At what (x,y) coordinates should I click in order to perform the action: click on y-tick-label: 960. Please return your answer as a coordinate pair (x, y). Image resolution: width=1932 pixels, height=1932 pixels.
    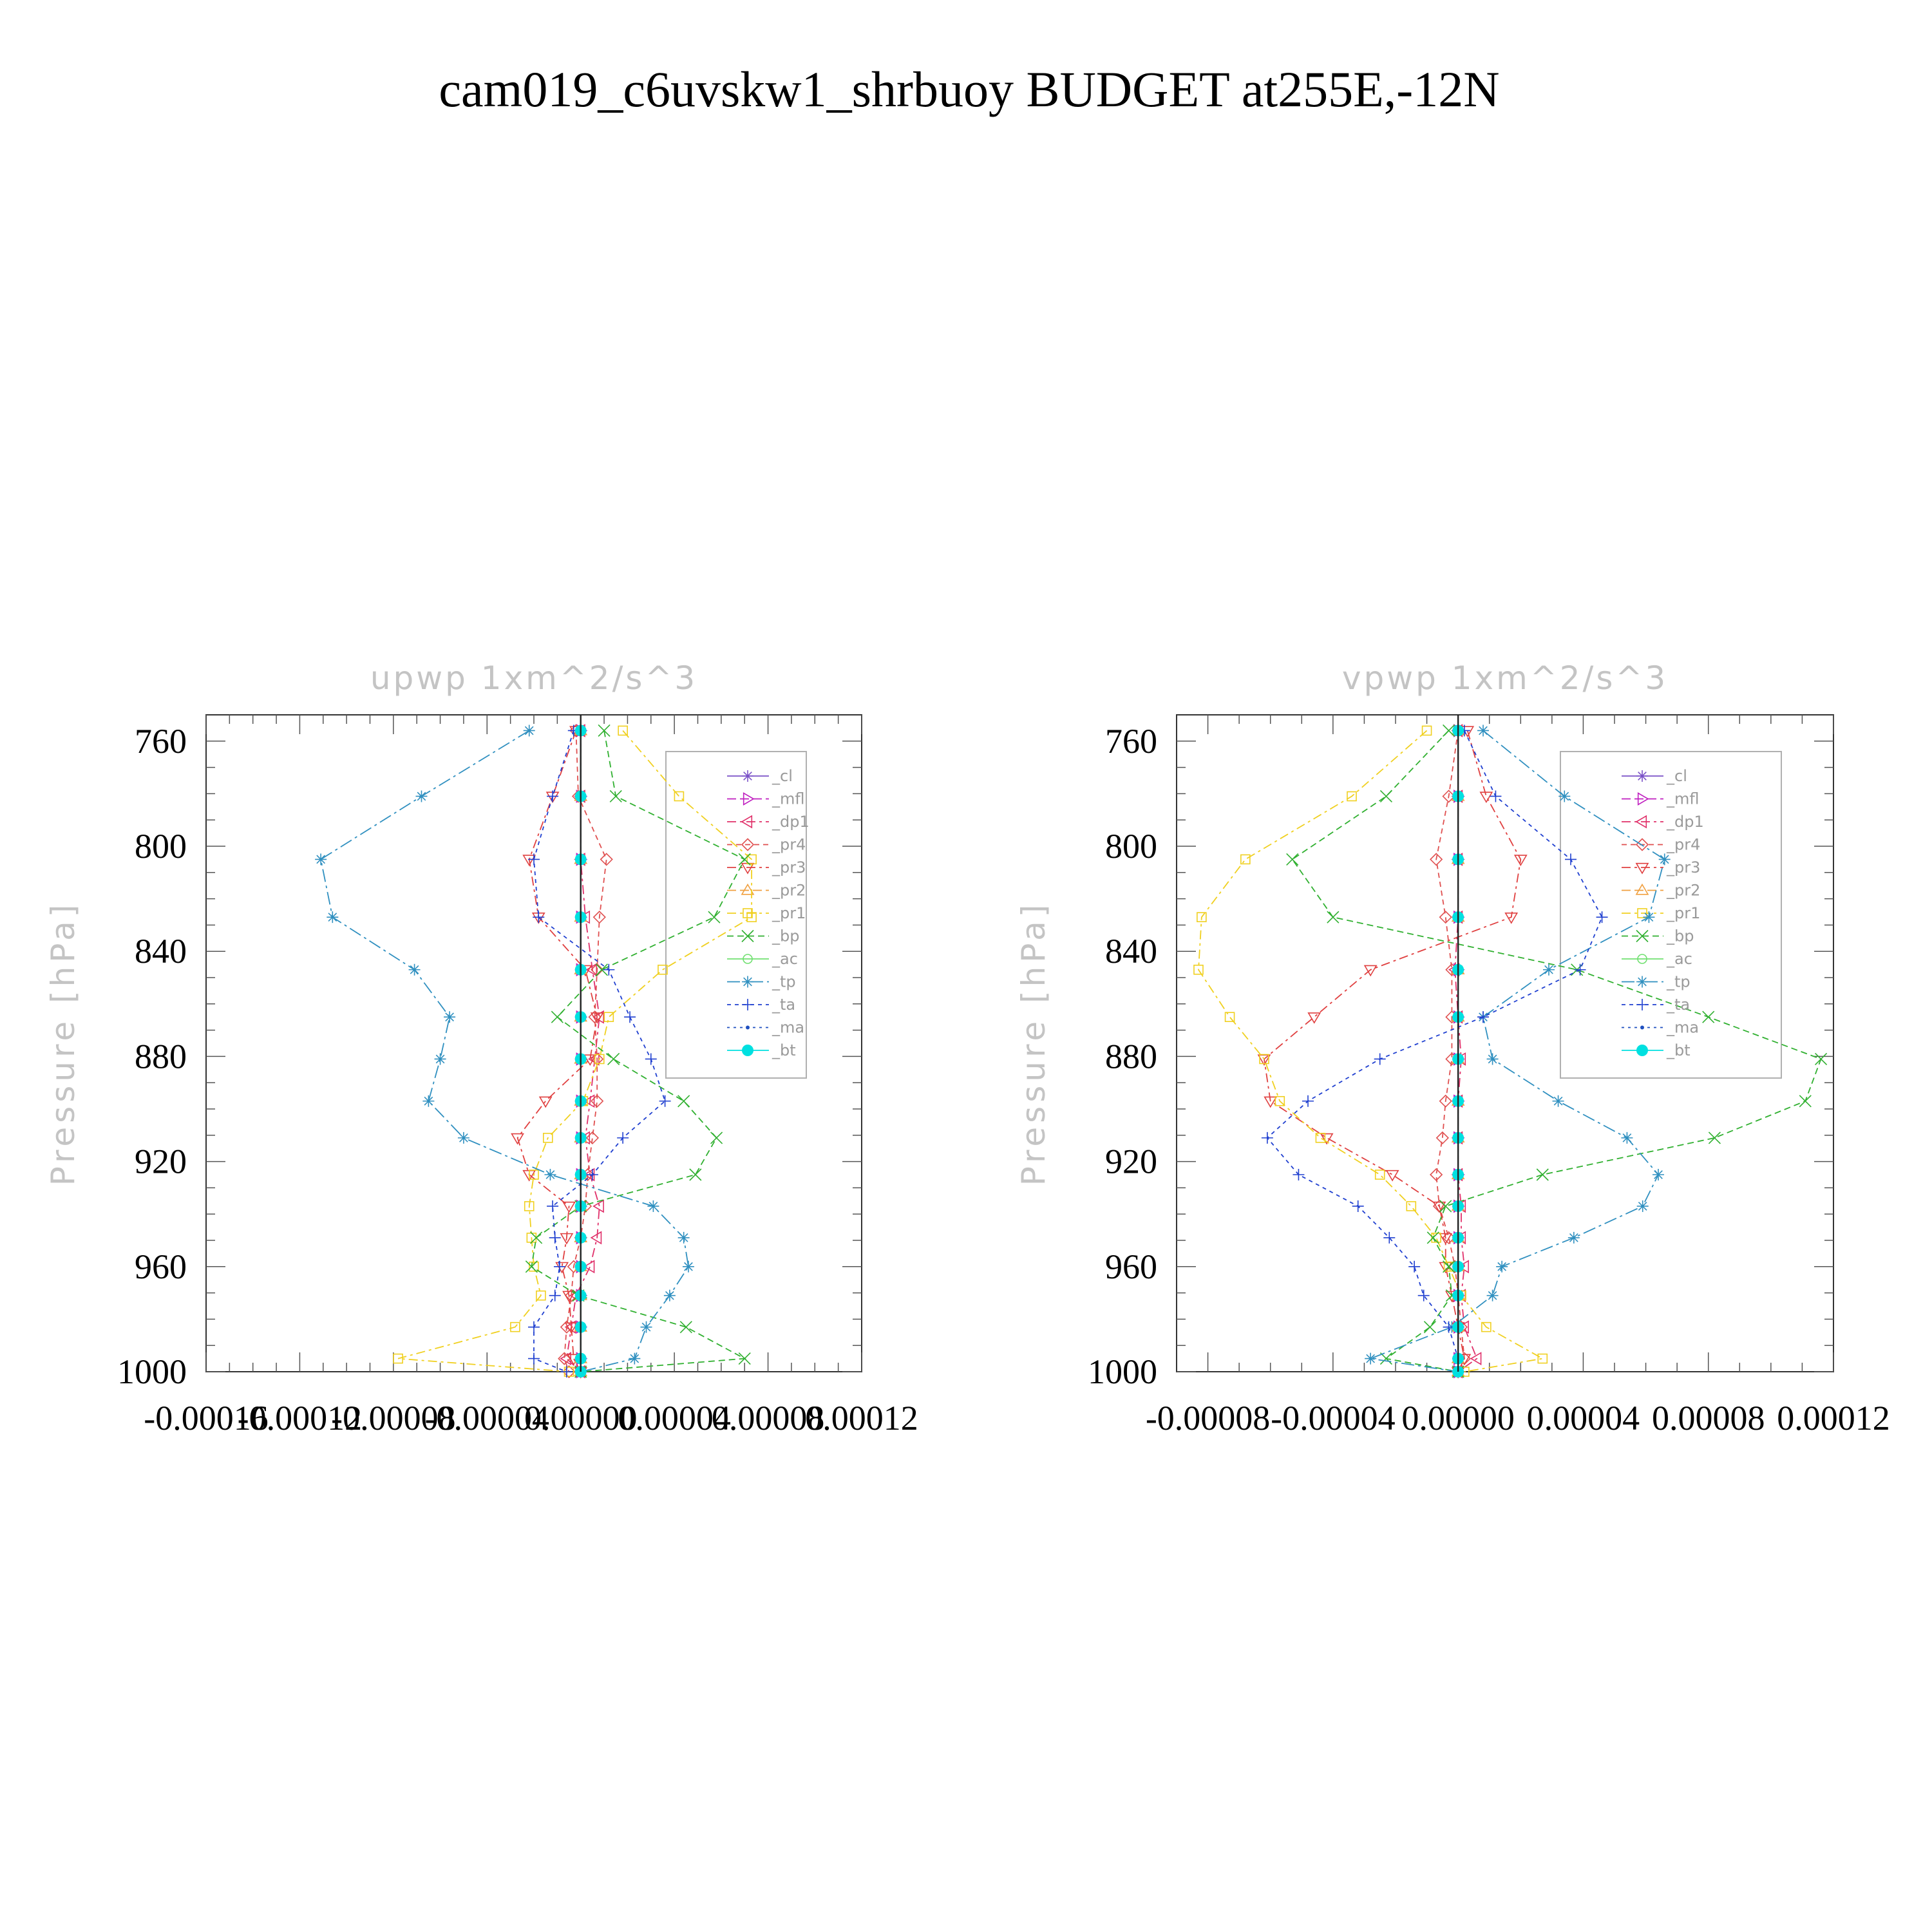
    Looking at the image, I should click on (1131, 1266).